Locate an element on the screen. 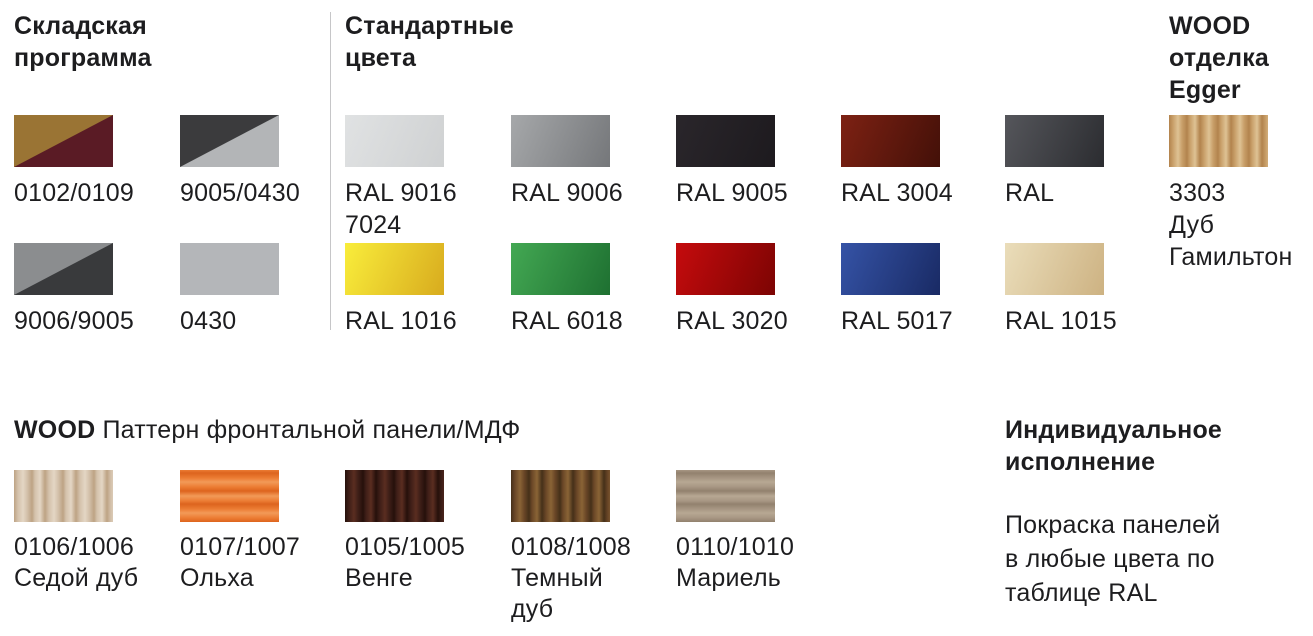 The height and width of the screenshot is (636, 1313). swatch-cell-9005-0430: 9005/0430 is located at coordinates (260, 162).